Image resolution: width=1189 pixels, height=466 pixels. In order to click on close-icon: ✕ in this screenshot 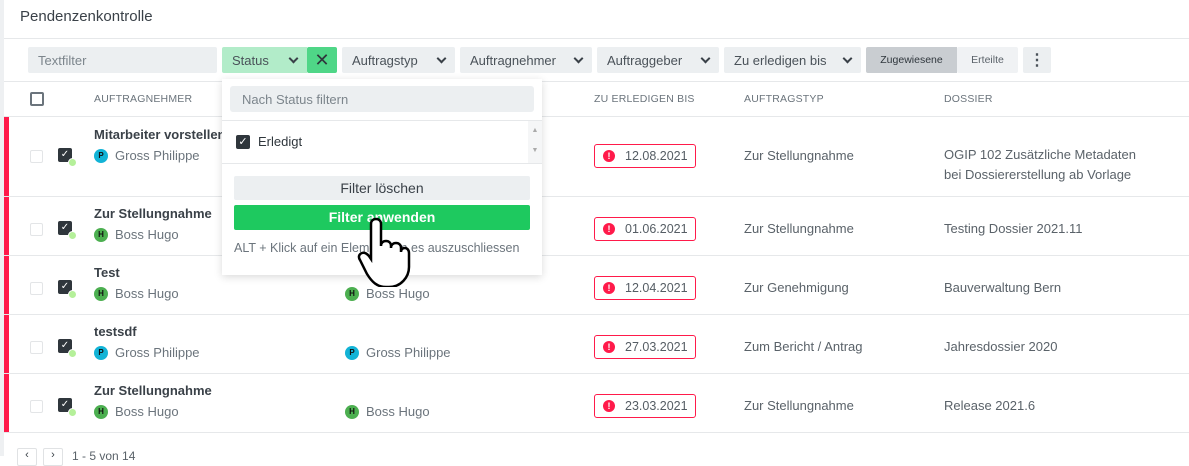, I will do `click(322, 59)`.